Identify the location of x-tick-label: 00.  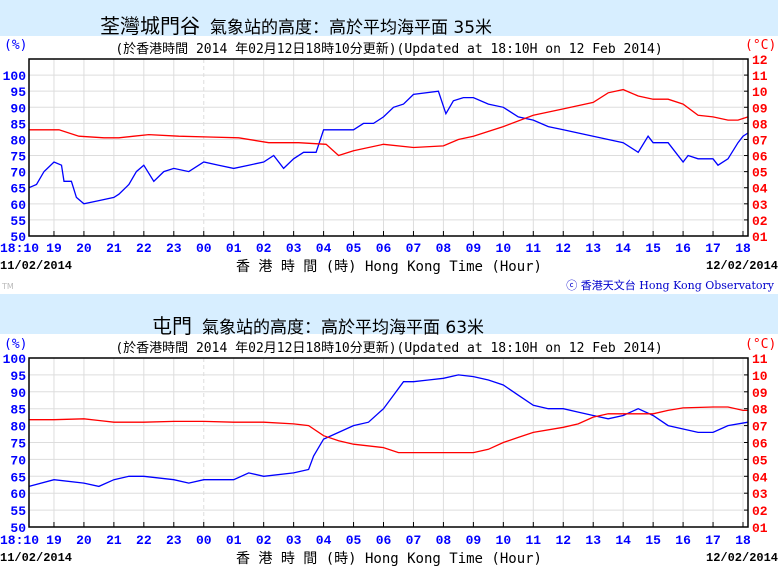
(204, 248).